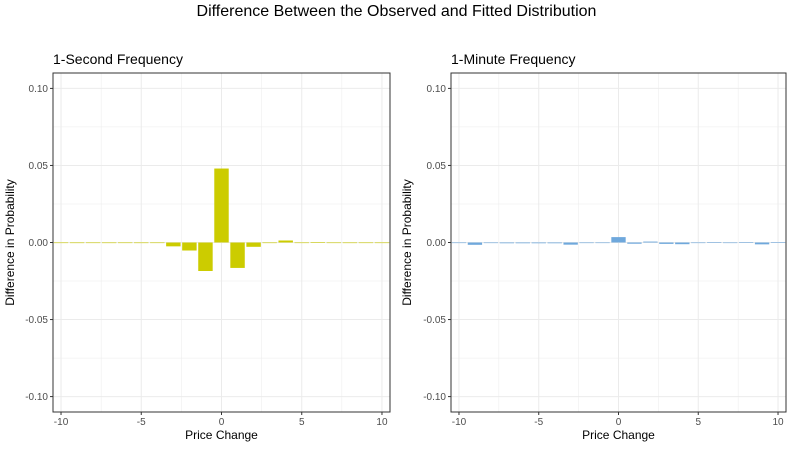  Describe the element at coordinates (730, 243) in the screenshot. I see `bar-minute-x7` at that location.